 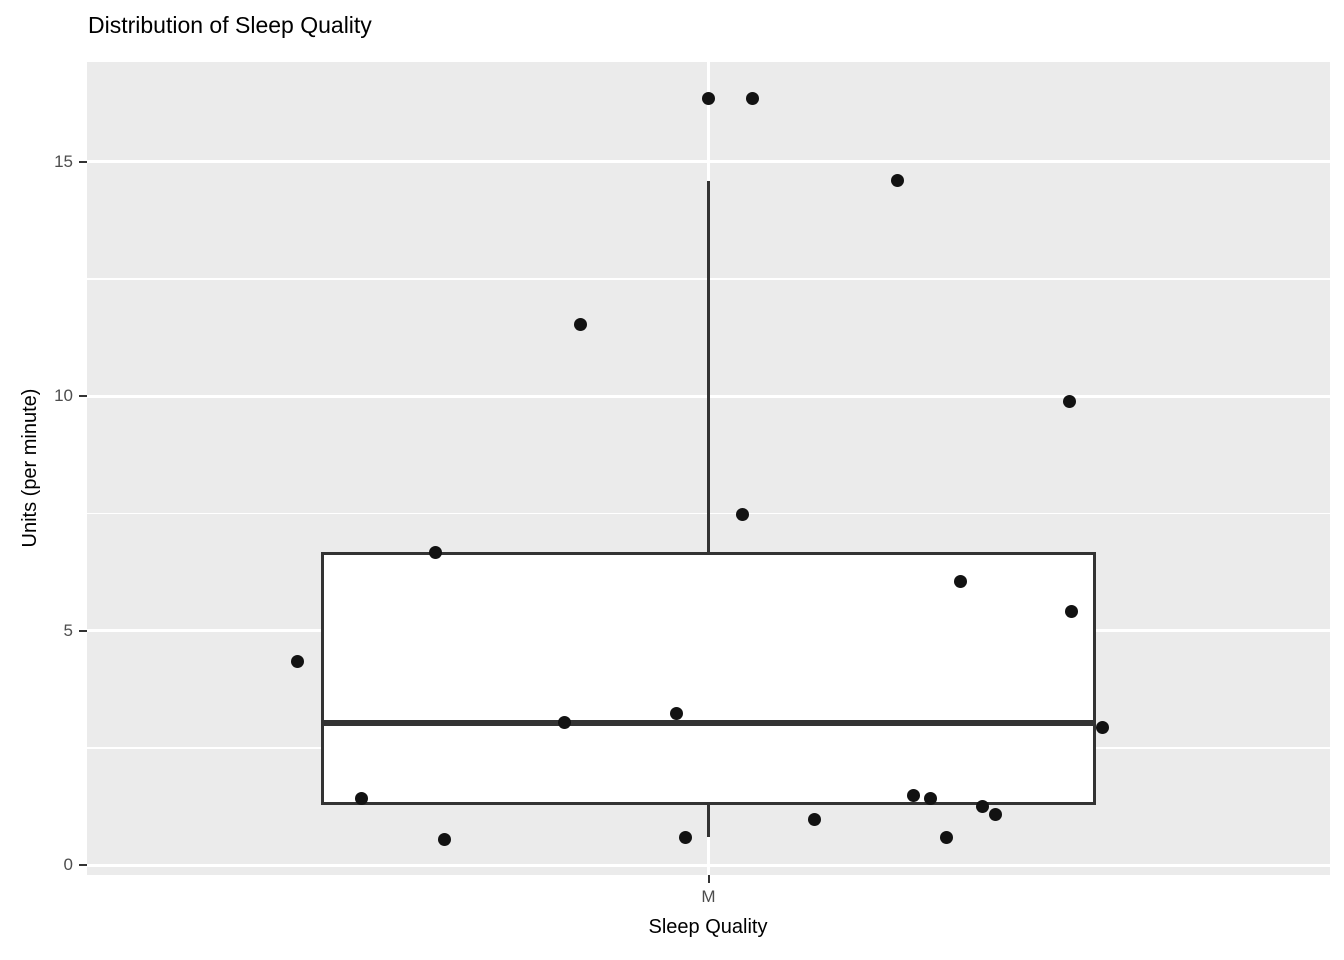 I want to click on plot-title: Distribution of Sleep Quality, so click(x=230, y=25).